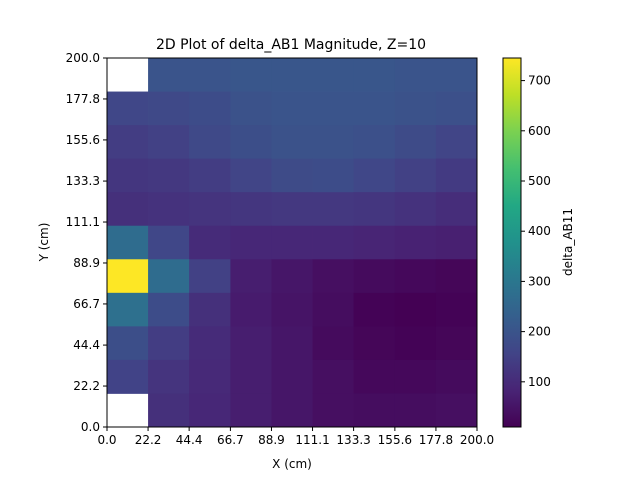  I want to click on y-tick-label: 88.9, so click(86, 263).